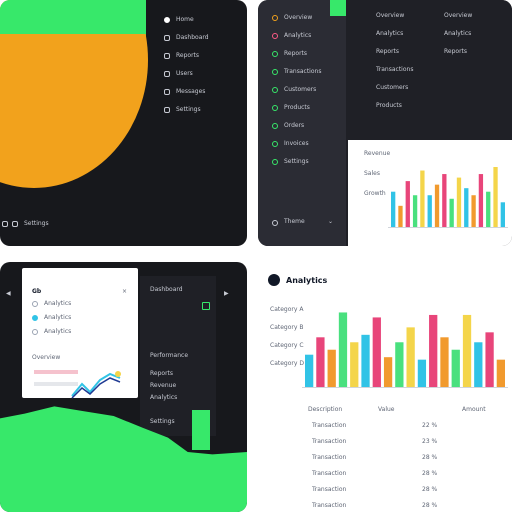 The width and height of the screenshot is (512, 512). Describe the element at coordinates (36, 223) in the screenshot. I see `footer-label: Settings` at that location.